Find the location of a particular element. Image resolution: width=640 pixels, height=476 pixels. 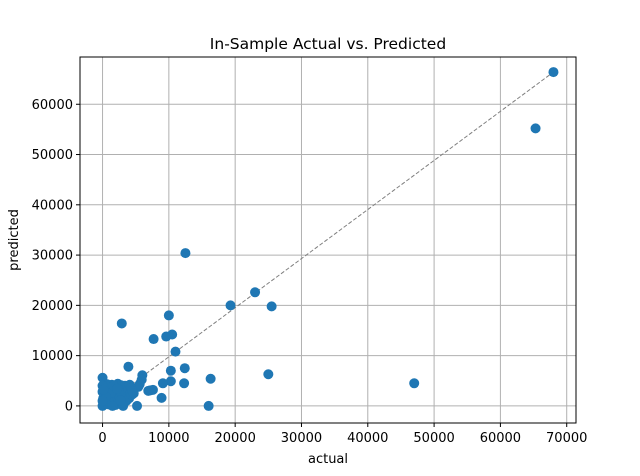

x-tick-label: 50000 is located at coordinates (433, 438).